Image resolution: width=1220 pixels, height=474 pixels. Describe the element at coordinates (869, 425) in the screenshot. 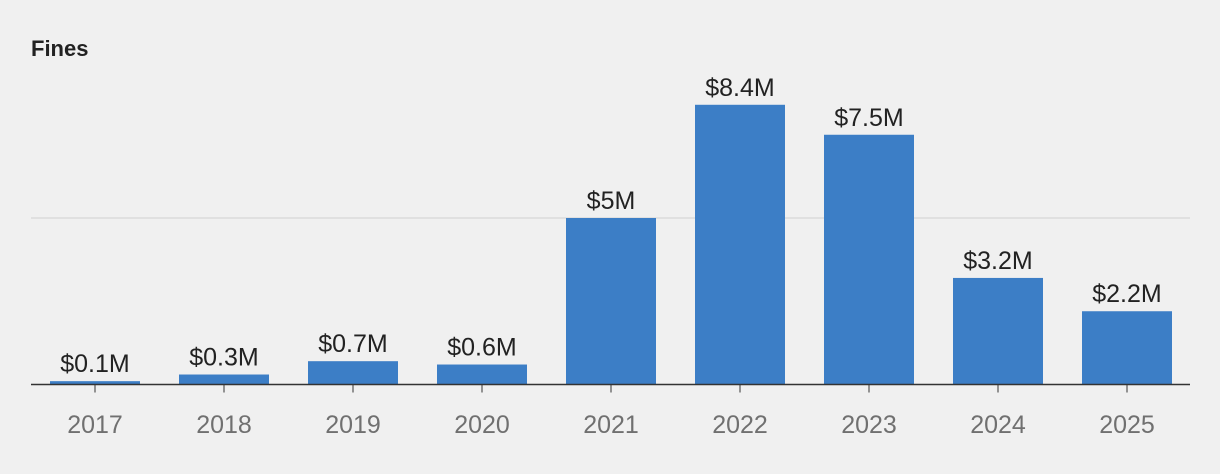

I see `x-tick-label-2023: 2023` at that location.